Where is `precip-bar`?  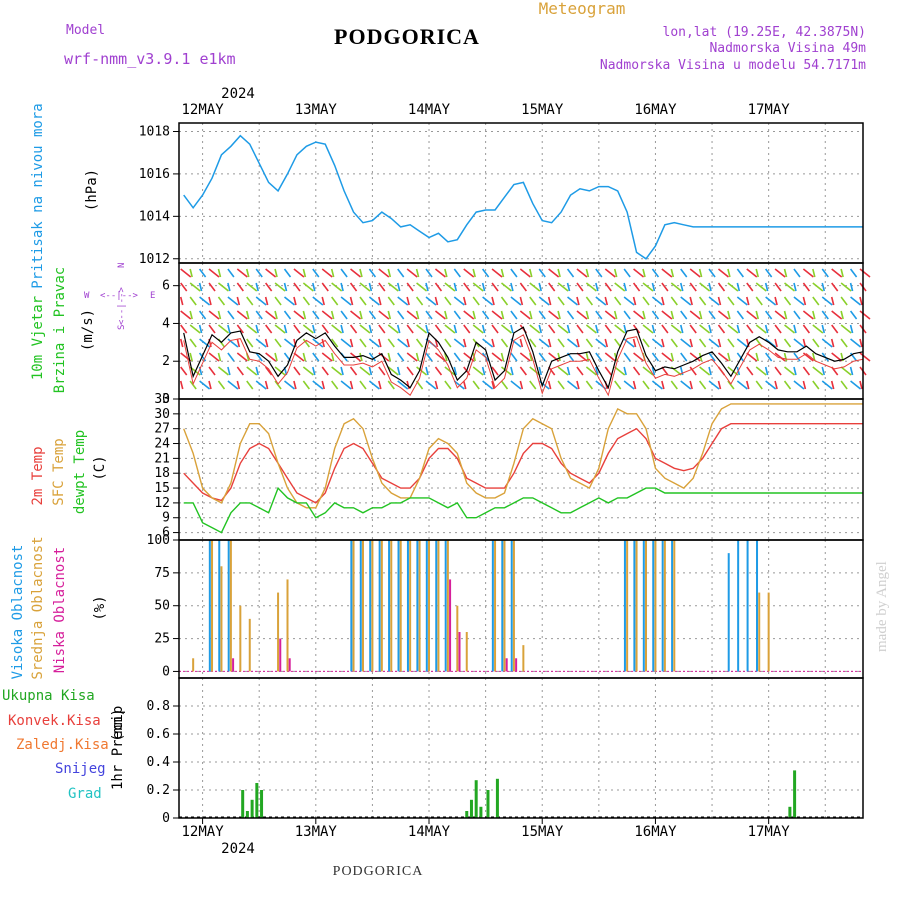 precip-bar is located at coordinates (467, 814).